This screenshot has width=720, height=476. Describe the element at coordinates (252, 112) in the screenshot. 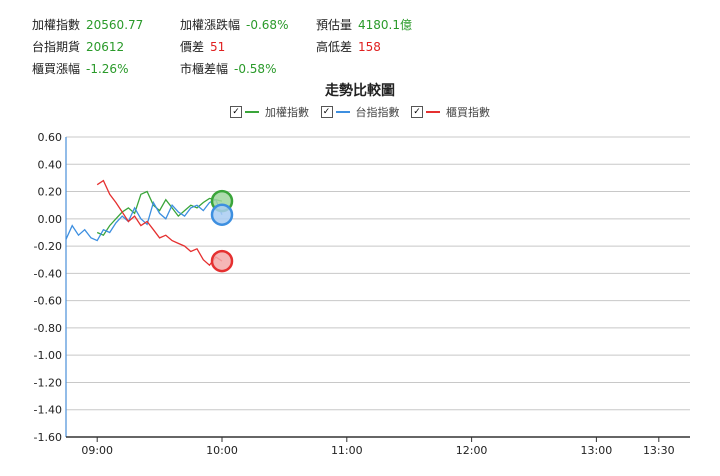

I see `legend-swatch-taiex` at that location.